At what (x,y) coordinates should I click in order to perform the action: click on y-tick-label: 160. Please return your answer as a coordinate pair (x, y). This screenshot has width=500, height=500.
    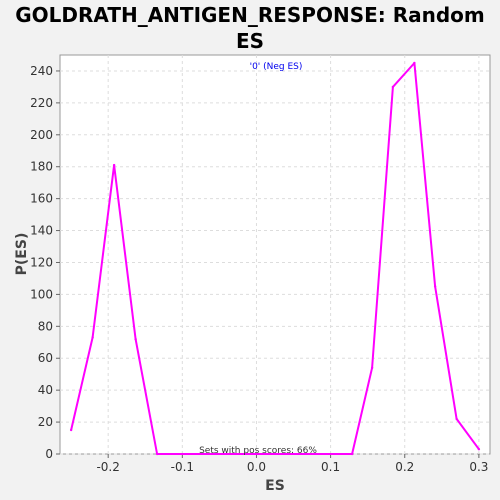
    Looking at the image, I should click on (41, 199).